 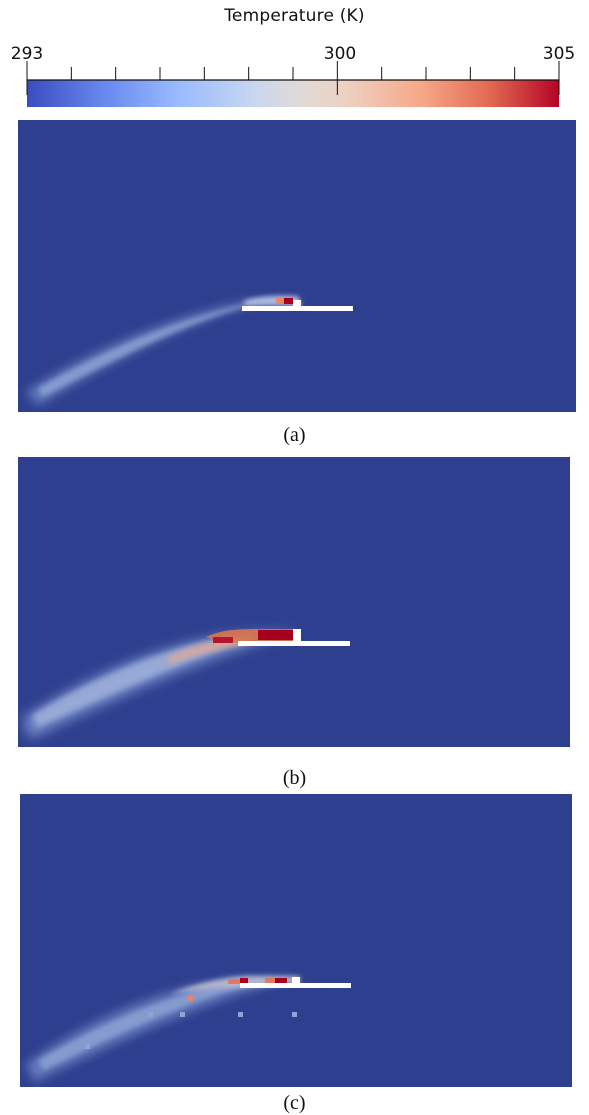 What do you see at coordinates (293, 93) in the screenshot?
I see `colorbar-gradient` at bounding box center [293, 93].